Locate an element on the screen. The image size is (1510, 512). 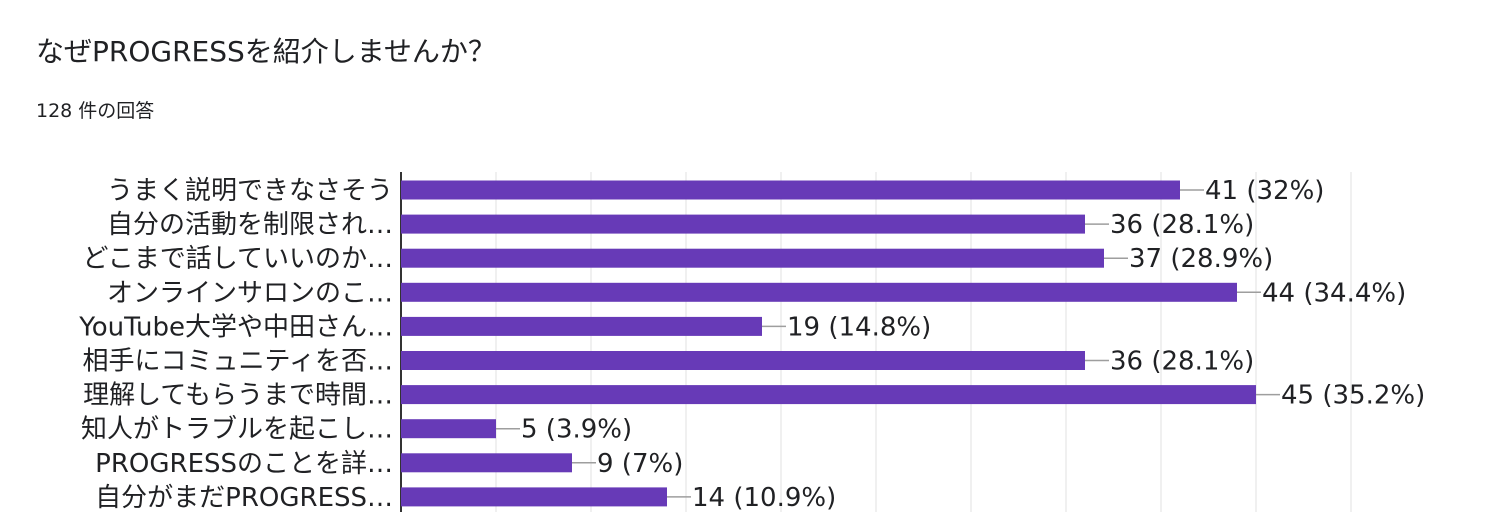
value-label: 37 (28.9%) is located at coordinates (1201, 259).